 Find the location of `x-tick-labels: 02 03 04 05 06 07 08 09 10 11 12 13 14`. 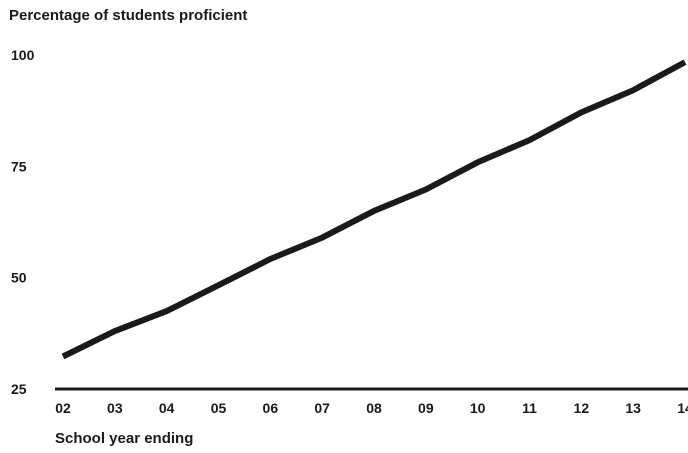

x-tick-labels: 02 03 04 05 06 07 08 09 10 11 12 13 14 is located at coordinates (371, 408).